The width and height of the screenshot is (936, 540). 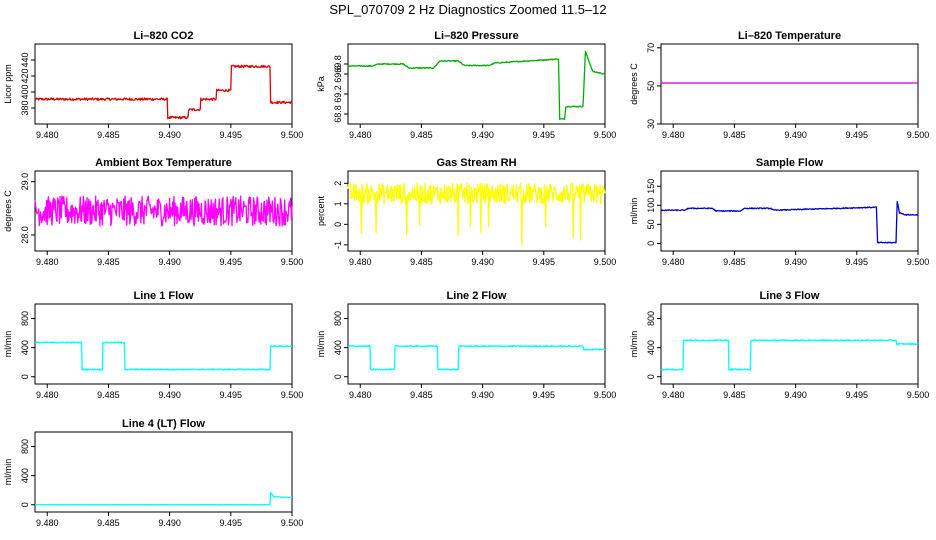 I want to click on y-tick-label: 30, so click(x=651, y=124).